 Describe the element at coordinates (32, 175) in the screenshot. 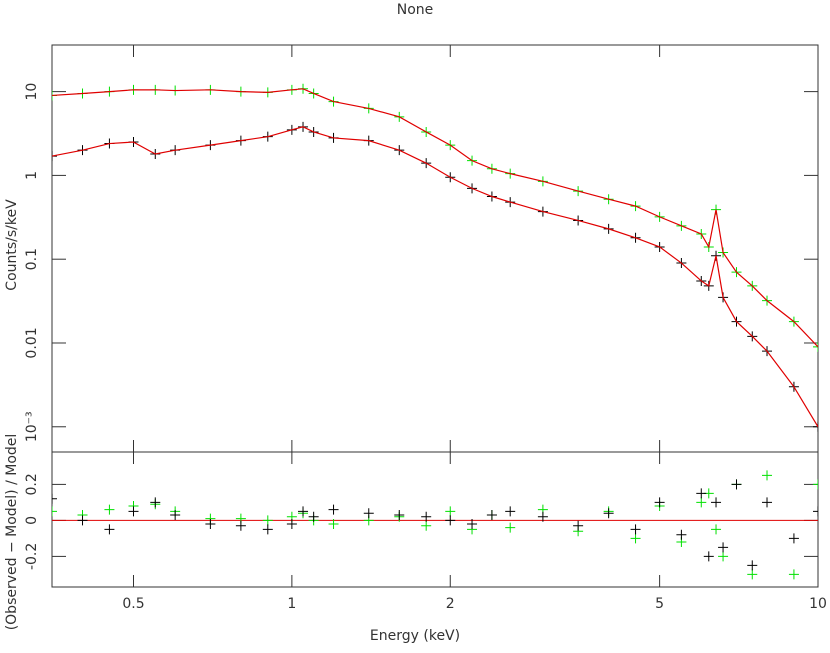

I see `y-tick-label: 1` at that location.